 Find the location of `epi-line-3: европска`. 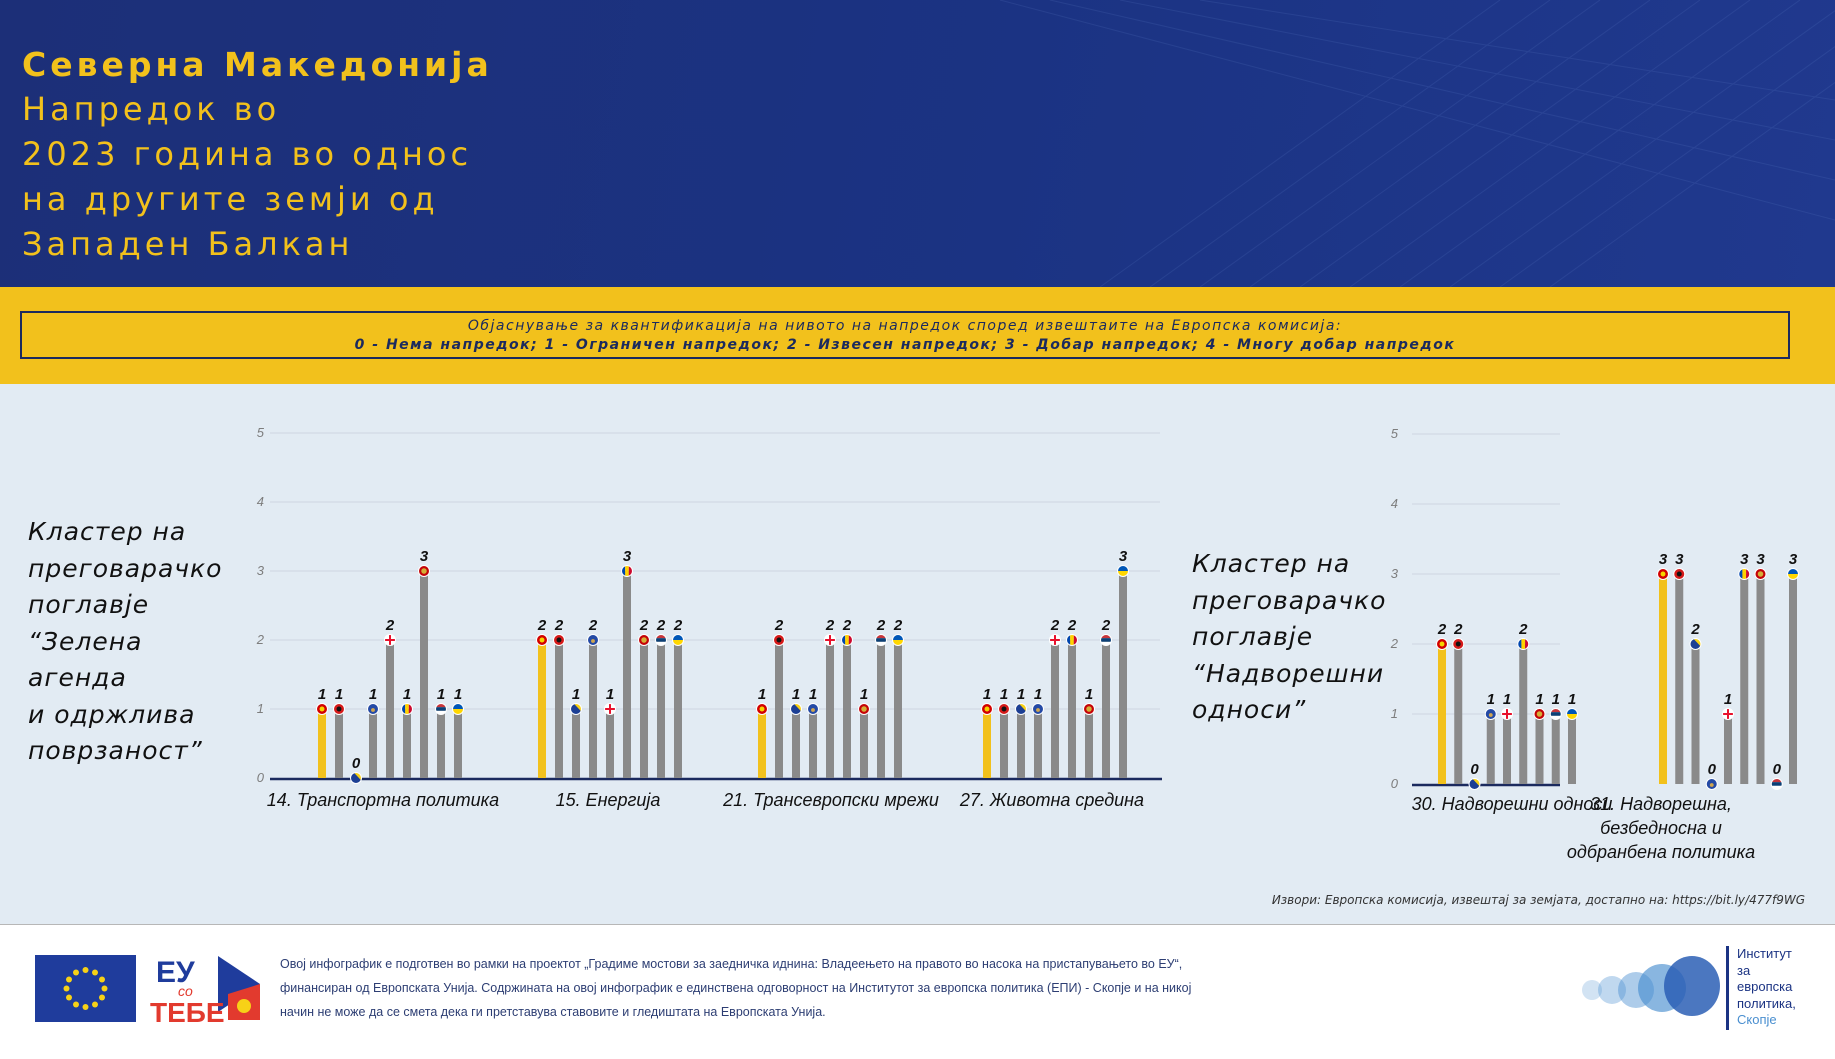

epi-line-3: европска is located at coordinates (1765, 986).